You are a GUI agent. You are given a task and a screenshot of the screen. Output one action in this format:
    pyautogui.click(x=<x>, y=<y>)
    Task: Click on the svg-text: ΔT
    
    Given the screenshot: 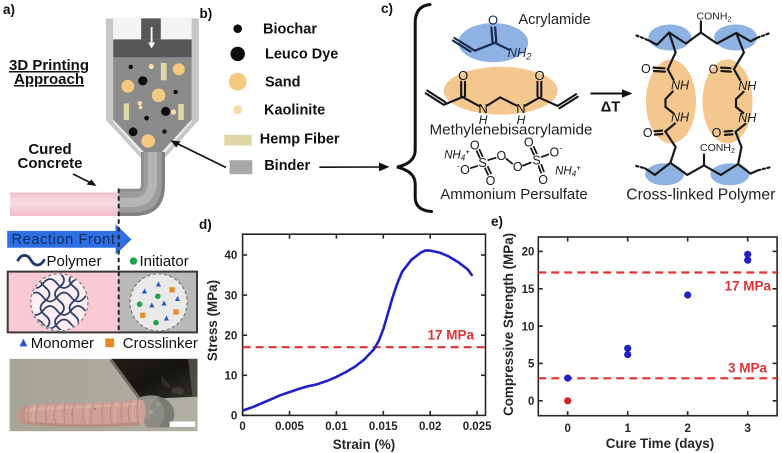 What is the action you would take?
    pyautogui.click(x=610, y=108)
    